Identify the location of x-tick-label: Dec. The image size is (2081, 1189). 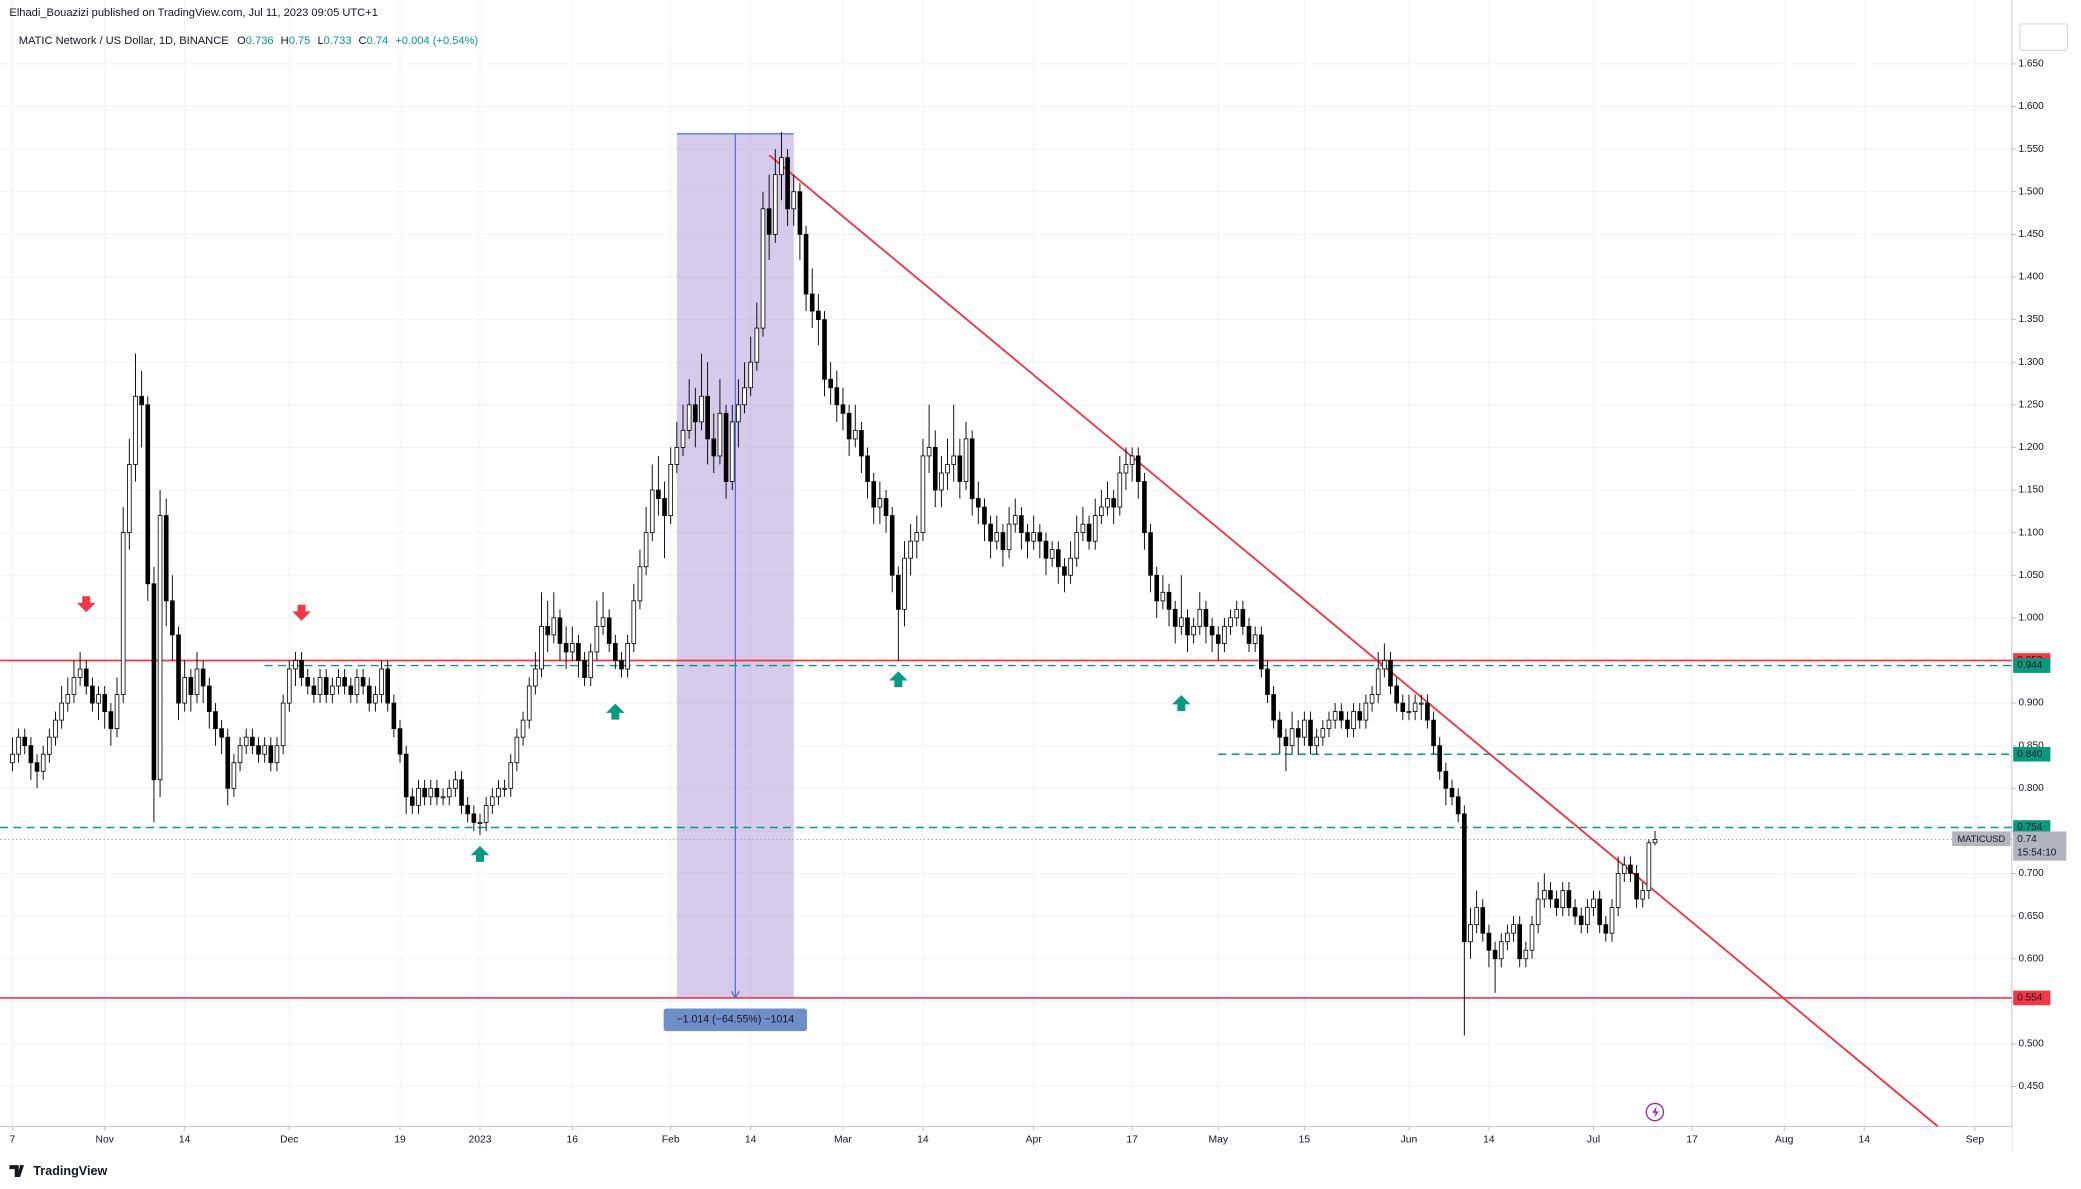
(289, 1140).